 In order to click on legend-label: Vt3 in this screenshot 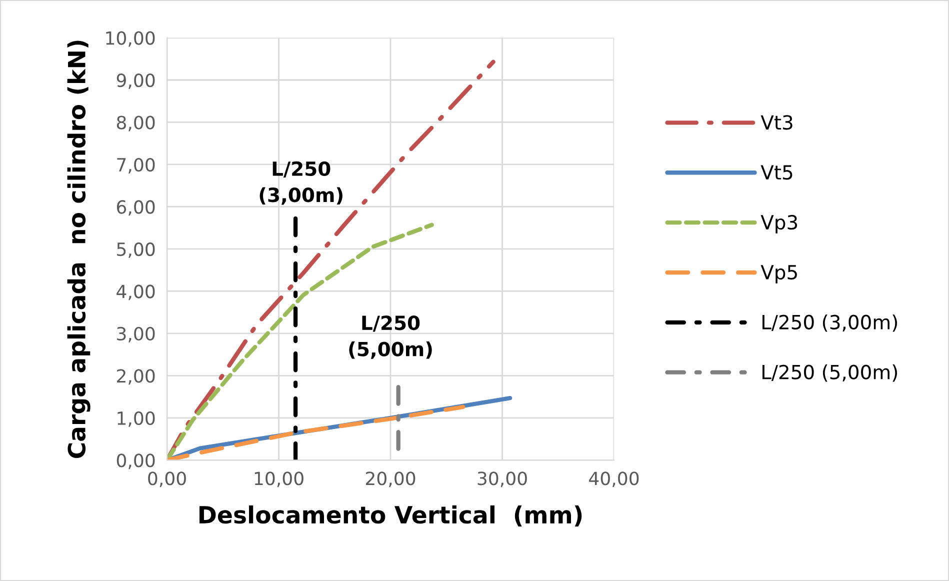, I will do `click(776, 122)`.